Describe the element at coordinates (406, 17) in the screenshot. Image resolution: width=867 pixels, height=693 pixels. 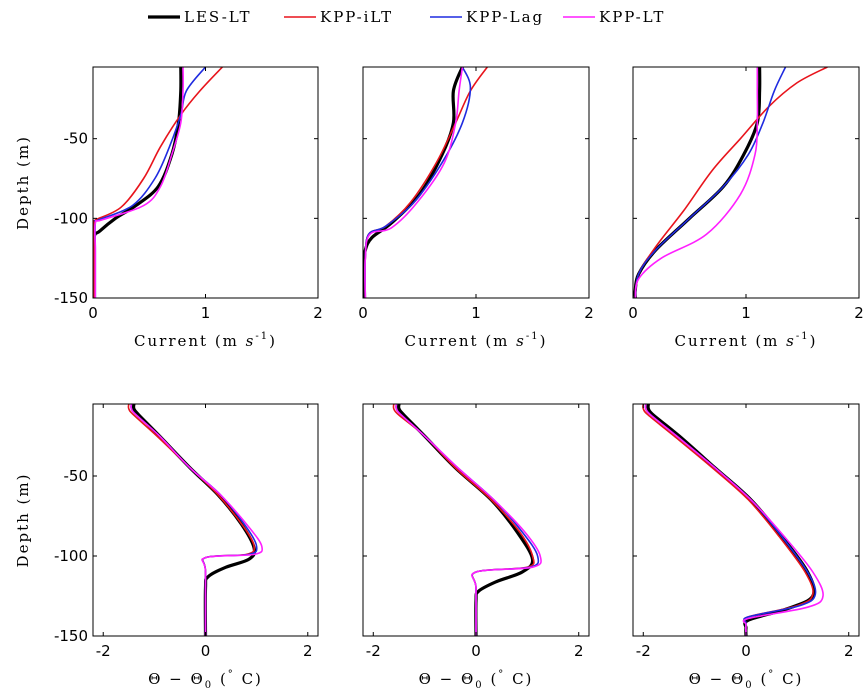
I see `legend: LES-LT KPP-iLT KPP-Lag KPP-LT` at that location.